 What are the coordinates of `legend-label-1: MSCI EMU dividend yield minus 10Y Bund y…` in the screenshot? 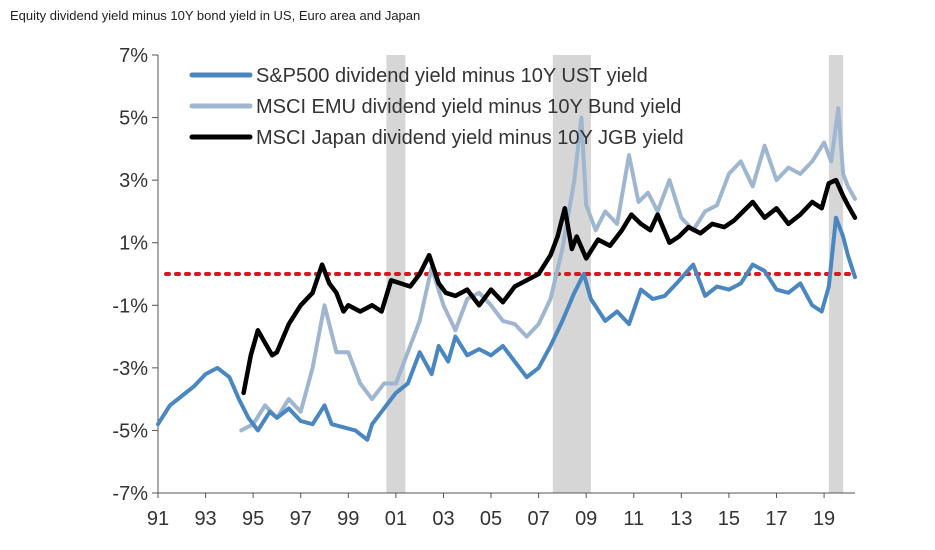 It's located at (468, 107).